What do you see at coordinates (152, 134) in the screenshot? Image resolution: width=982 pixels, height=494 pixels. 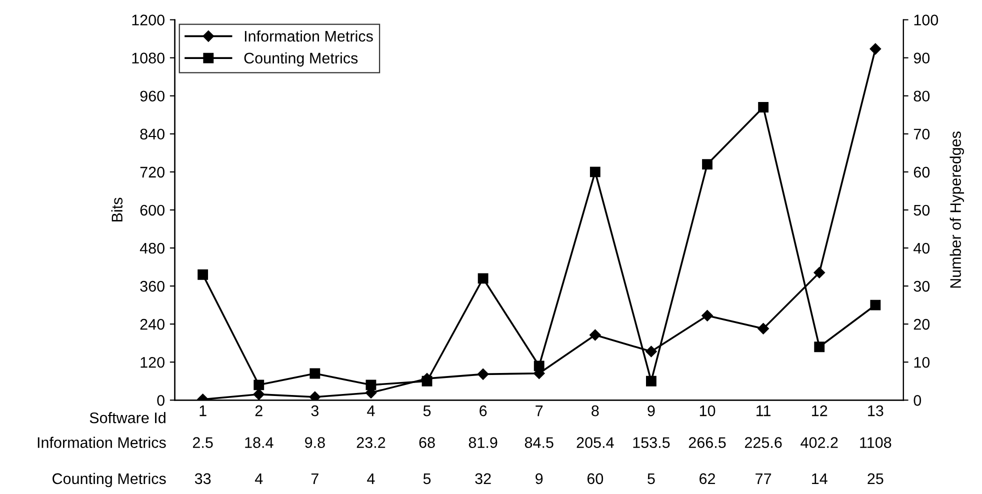 I see `y-tick-label: 840` at bounding box center [152, 134].